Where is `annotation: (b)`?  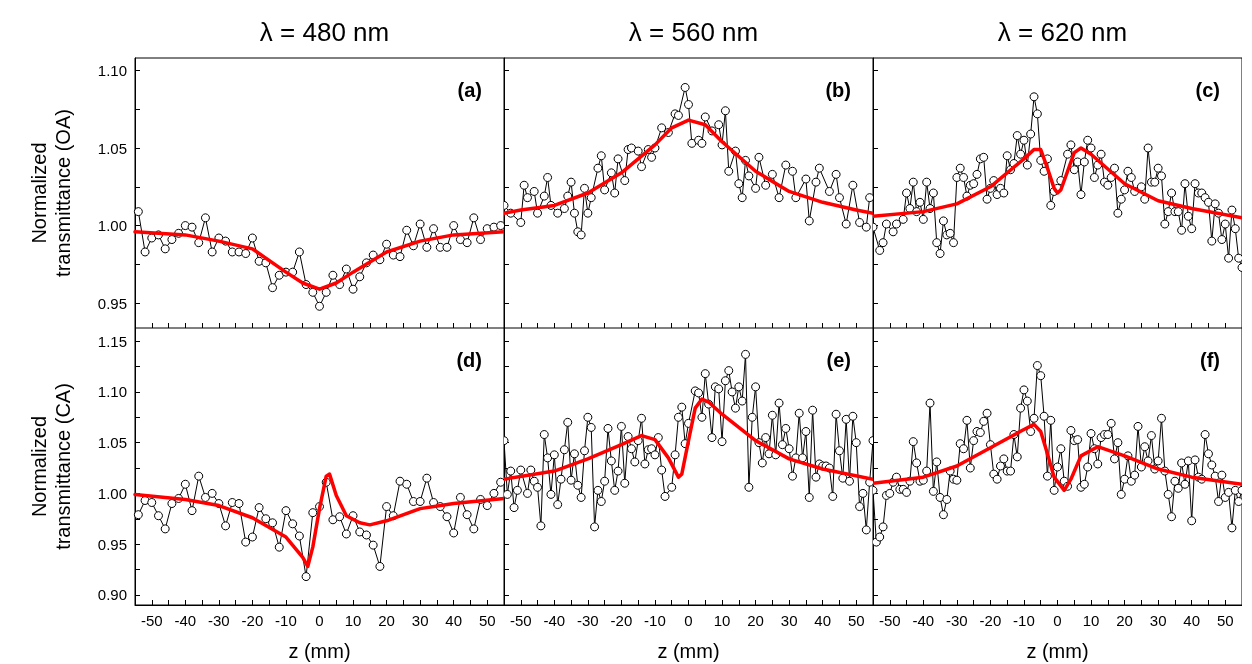
annotation: (b) is located at coordinates (838, 90).